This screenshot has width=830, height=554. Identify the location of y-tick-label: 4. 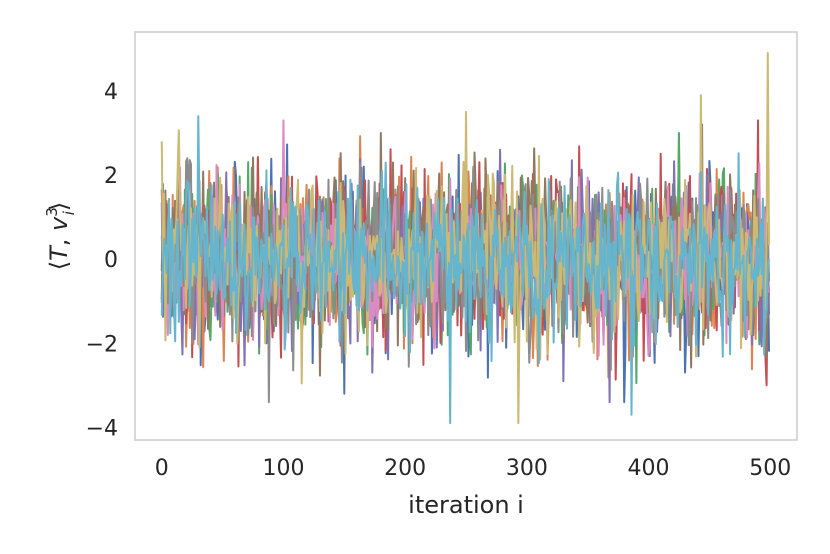
(111, 92).